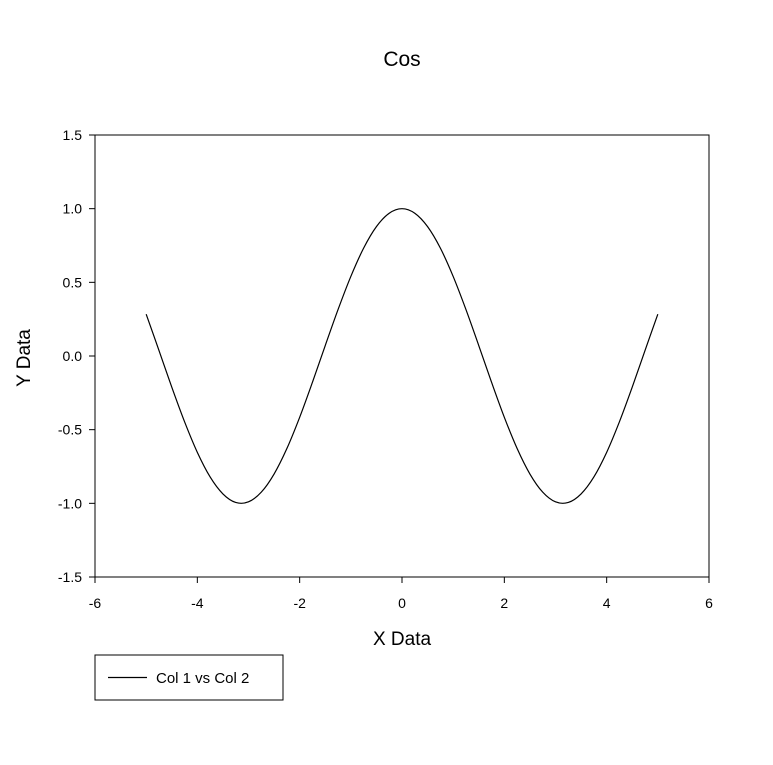 This screenshot has width=773, height=765. I want to click on x-tick-label: -4, so click(197, 603).